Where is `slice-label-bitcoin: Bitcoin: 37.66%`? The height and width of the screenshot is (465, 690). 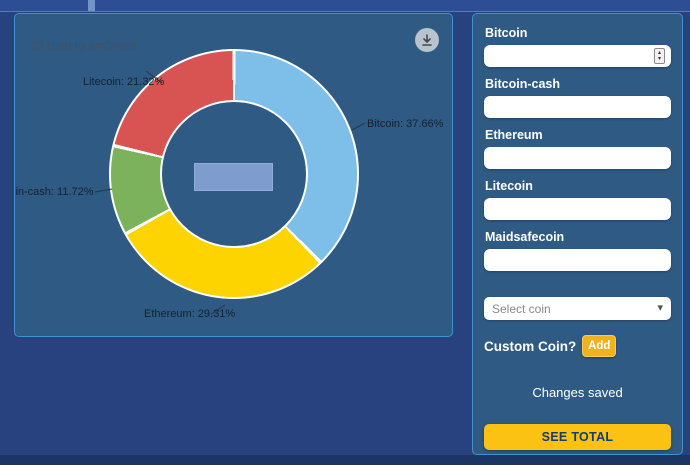
slice-label-bitcoin: Bitcoin: 37.66% is located at coordinates (405, 124).